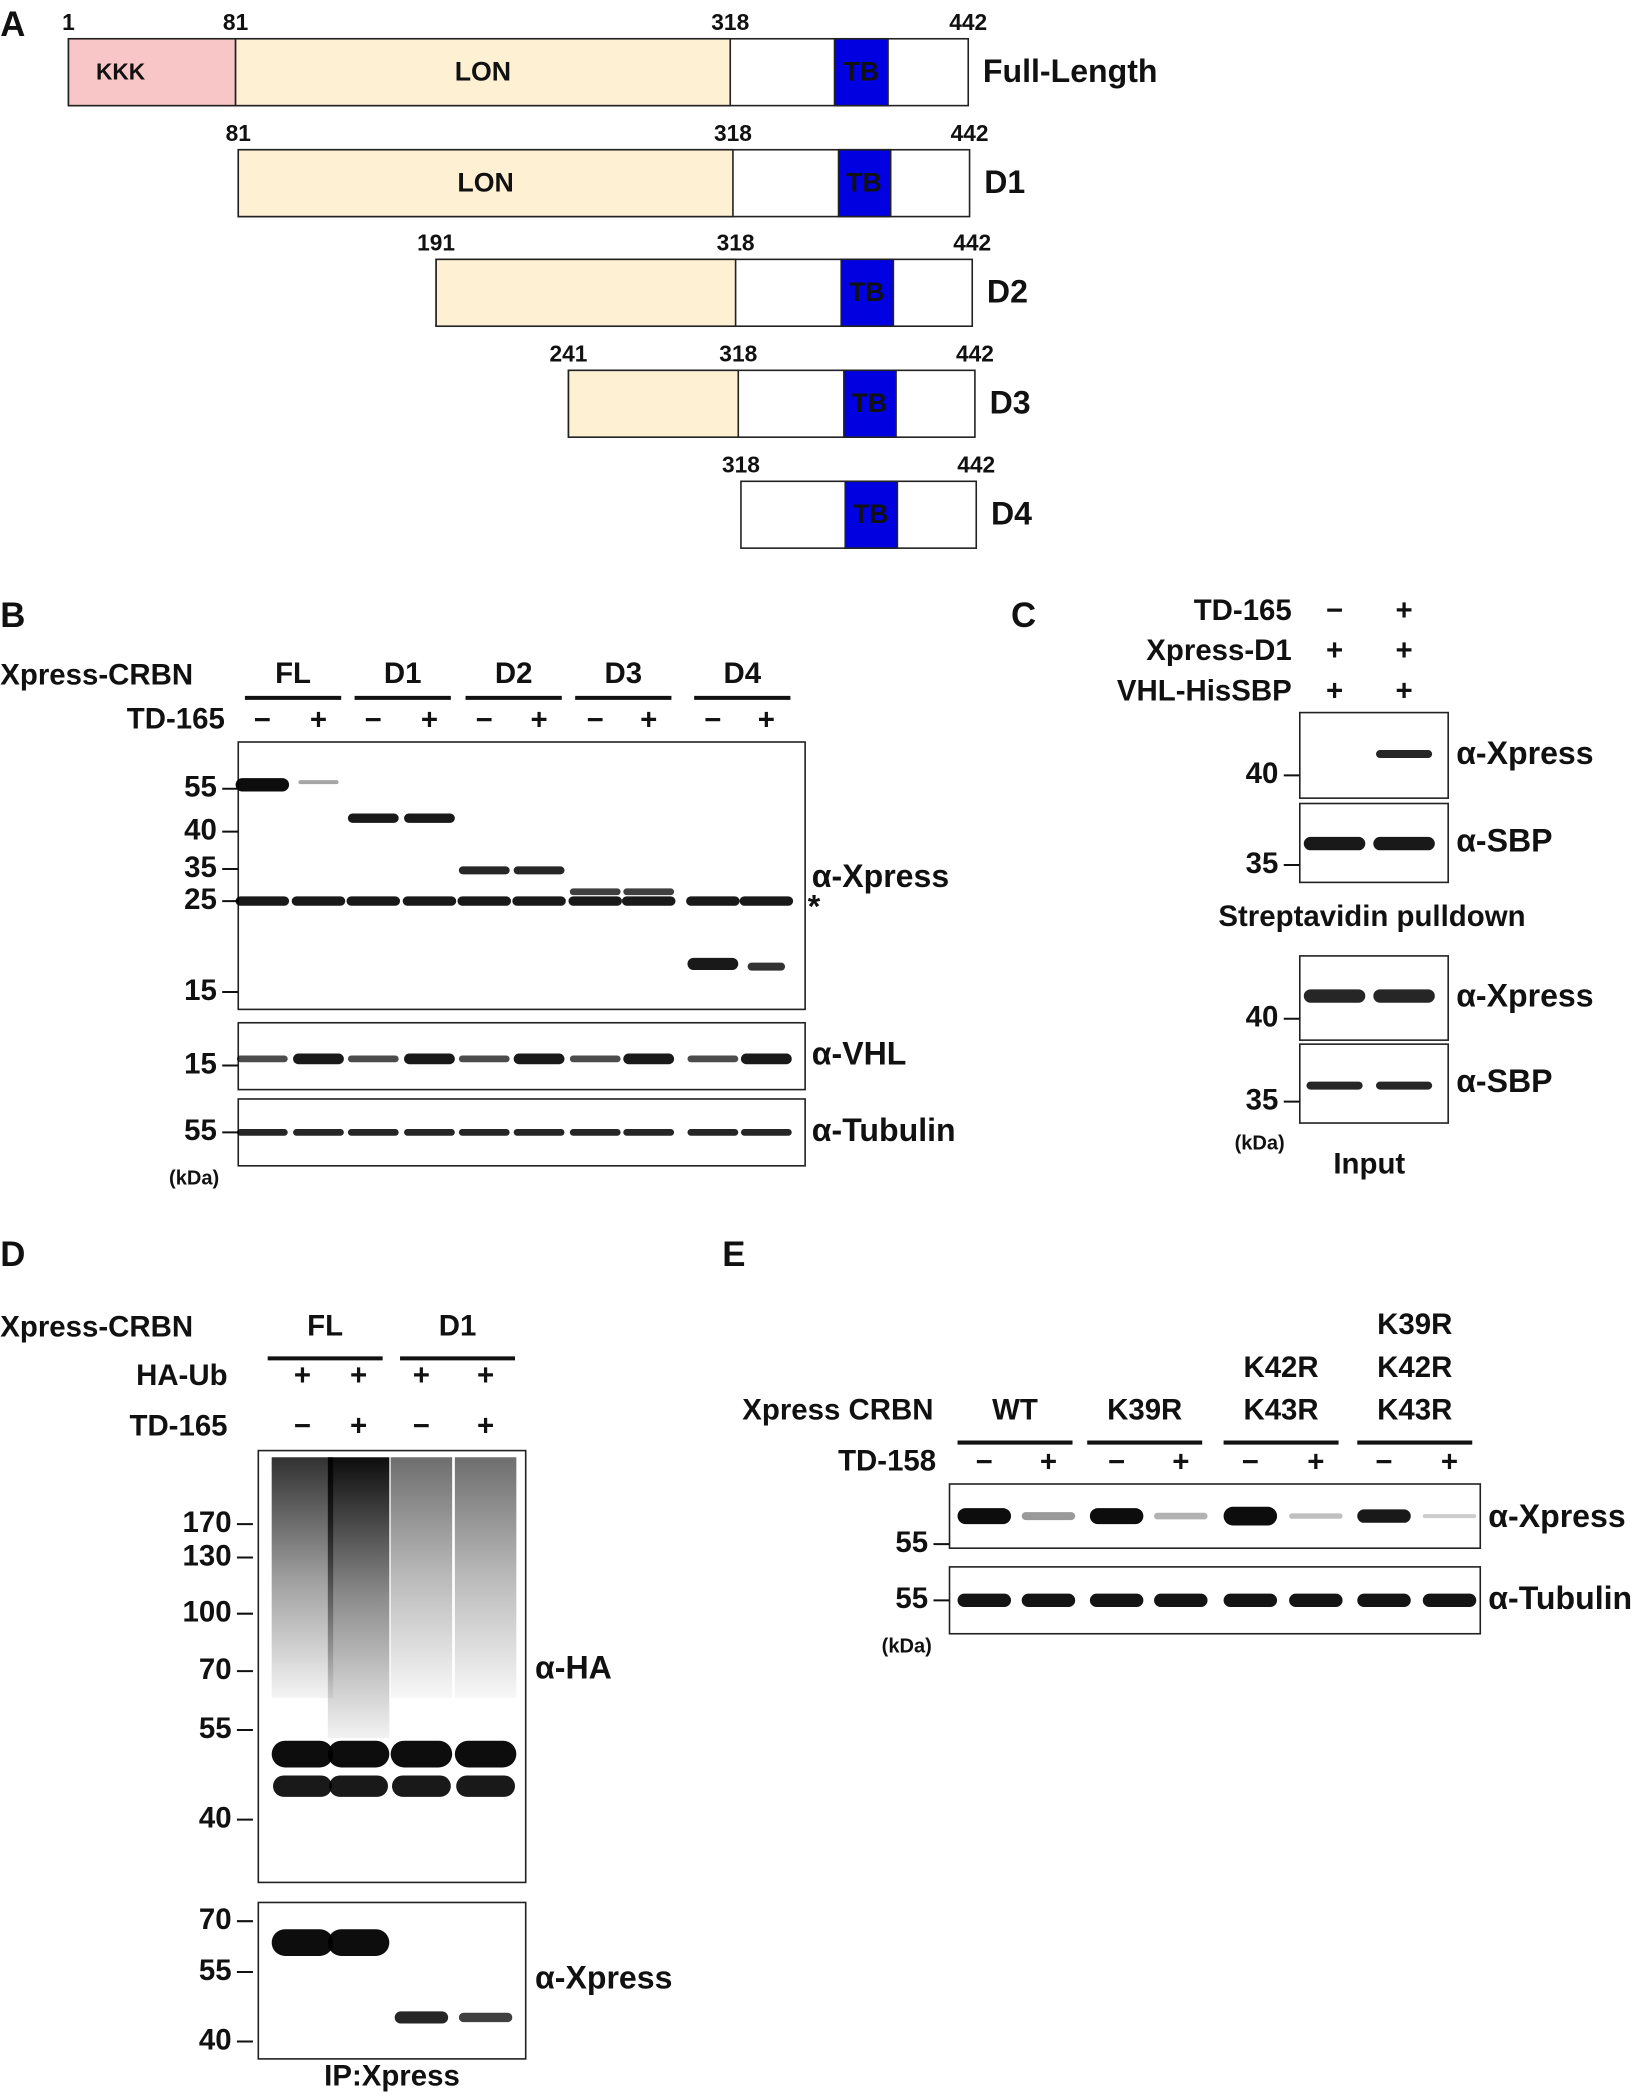  I want to click on note: *, so click(814, 907).